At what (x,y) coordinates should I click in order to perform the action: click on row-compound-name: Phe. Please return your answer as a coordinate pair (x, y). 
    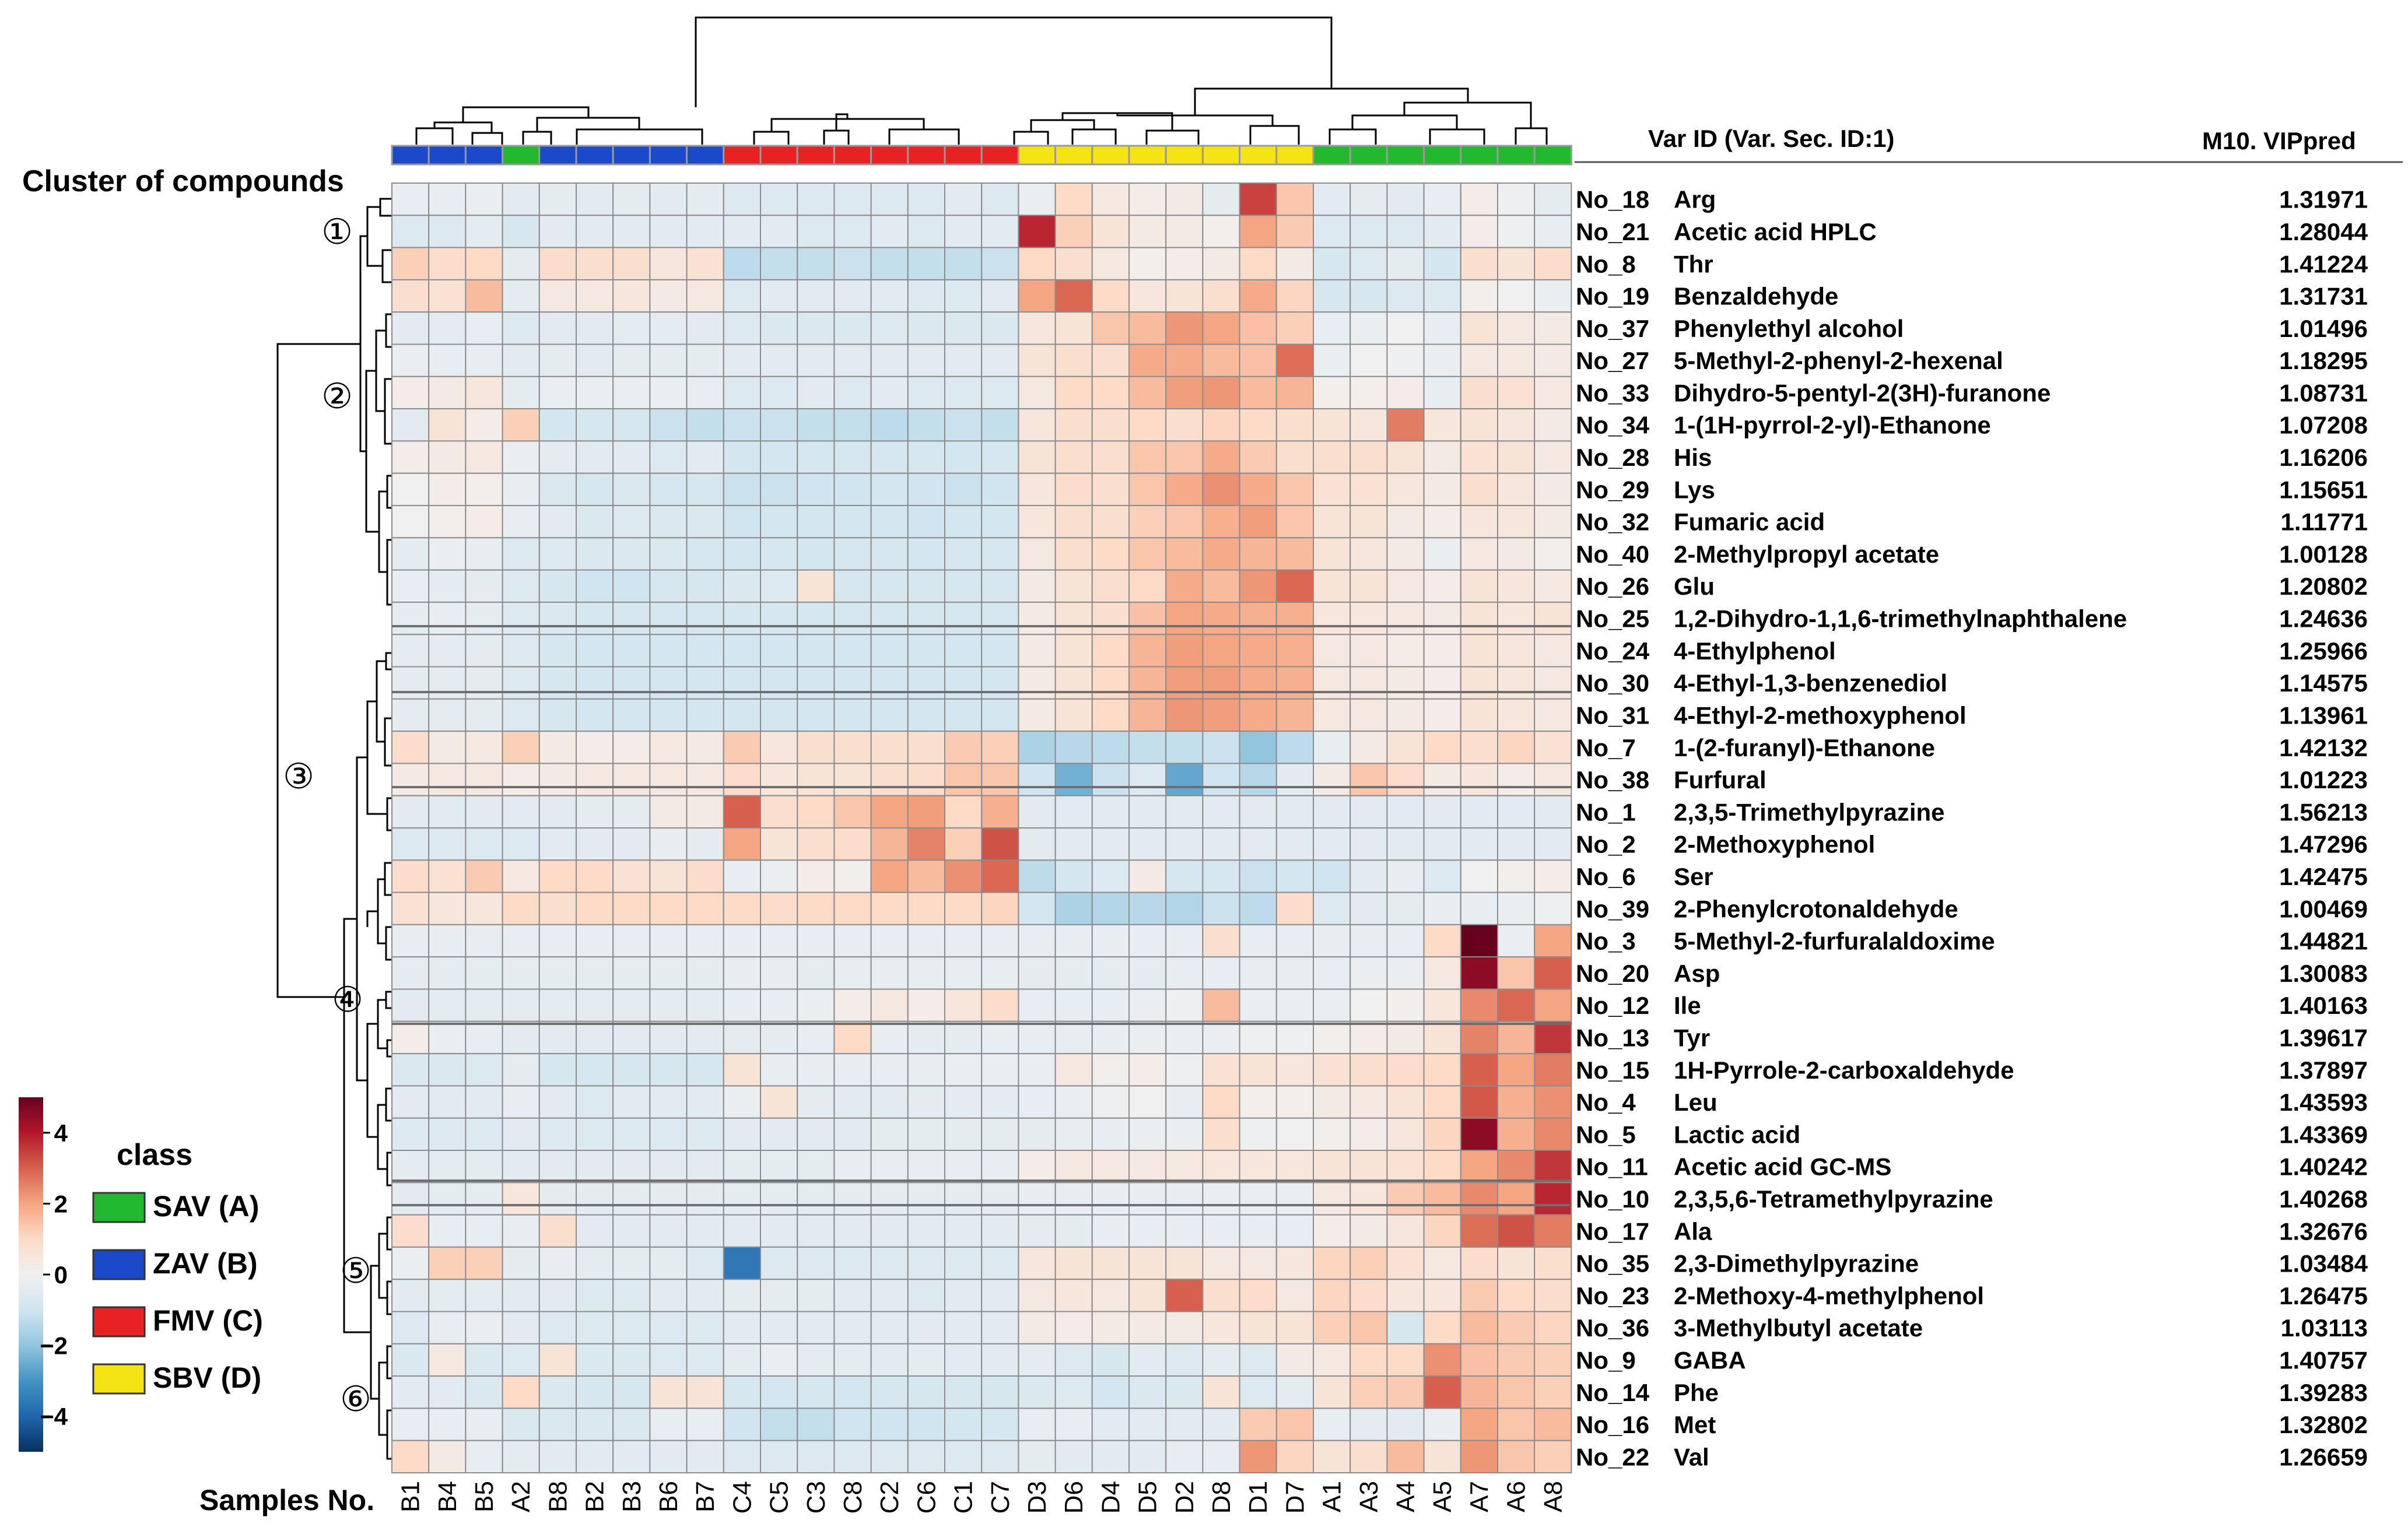
    Looking at the image, I should click on (1696, 1392).